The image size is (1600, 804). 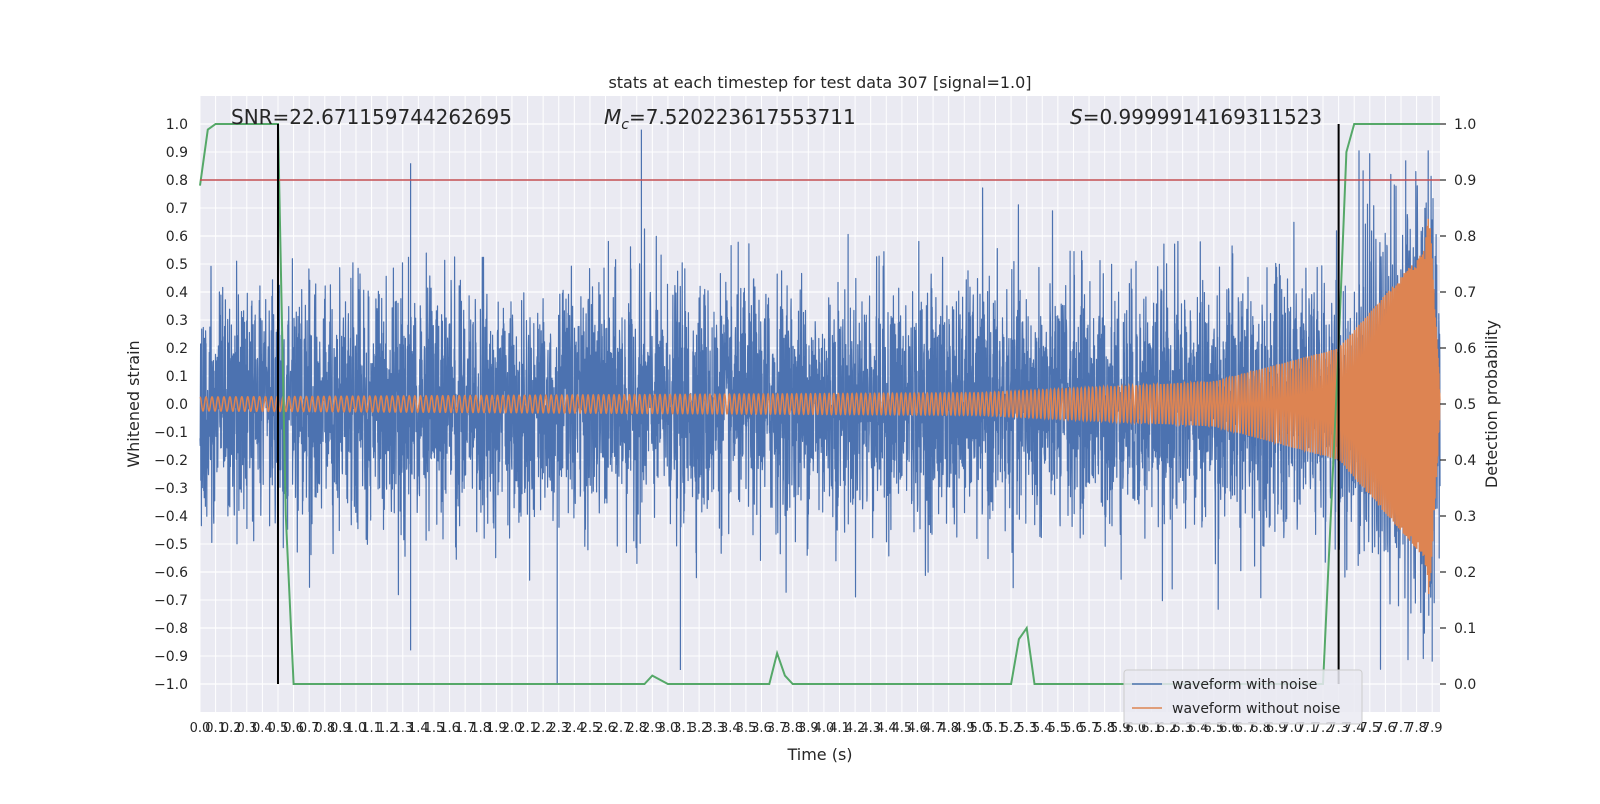 I want to click on x-tick-label: 3.0, so click(x=668, y=728).